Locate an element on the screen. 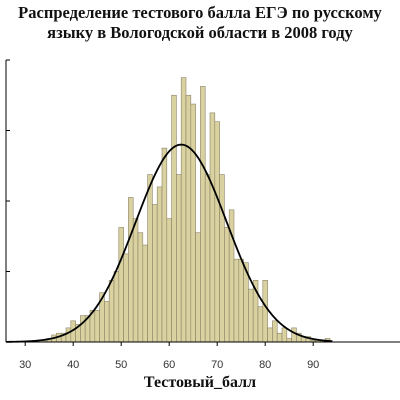 This screenshot has height=400, width=400. y-axis-ticks is located at coordinates (8, 201).